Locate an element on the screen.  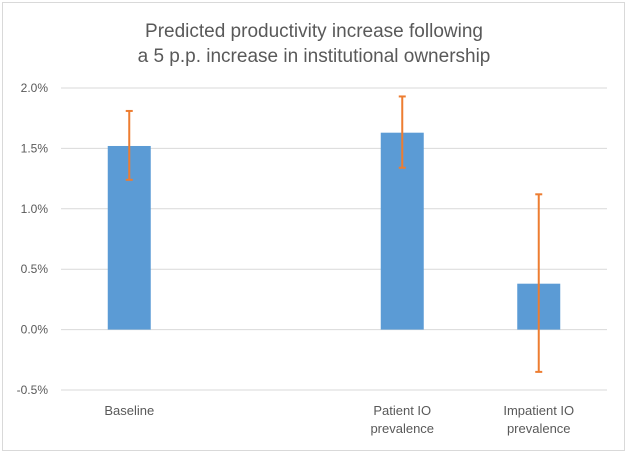
y-tick-label: 1.0% is located at coordinates (35, 209).